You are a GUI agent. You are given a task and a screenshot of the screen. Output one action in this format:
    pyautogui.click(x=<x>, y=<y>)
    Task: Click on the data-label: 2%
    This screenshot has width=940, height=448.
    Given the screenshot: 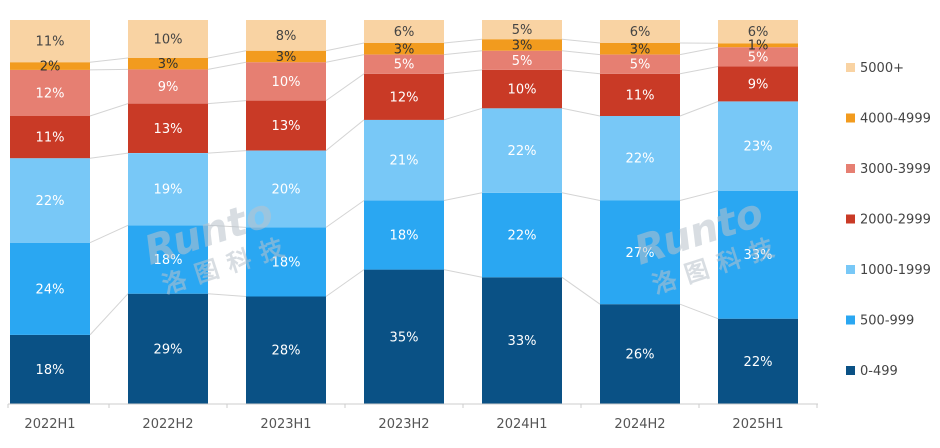 What is the action you would take?
    pyautogui.click(x=50, y=67)
    